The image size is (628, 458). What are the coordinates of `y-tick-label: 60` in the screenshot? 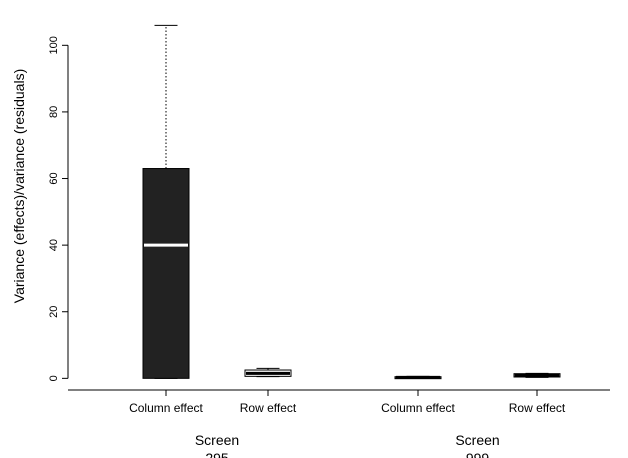 It's located at (54, 178).